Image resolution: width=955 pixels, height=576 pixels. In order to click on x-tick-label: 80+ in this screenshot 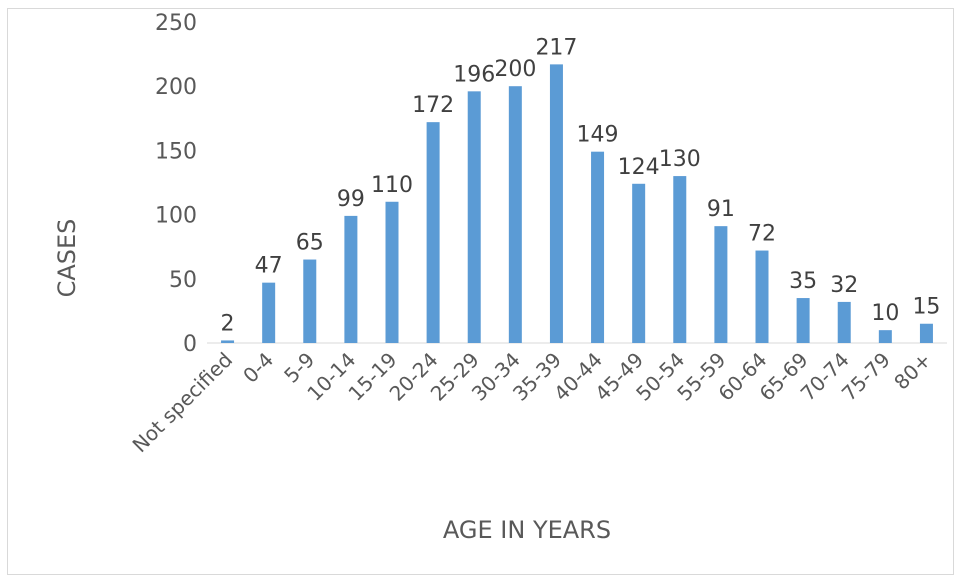, I will do `click(912, 371)`.